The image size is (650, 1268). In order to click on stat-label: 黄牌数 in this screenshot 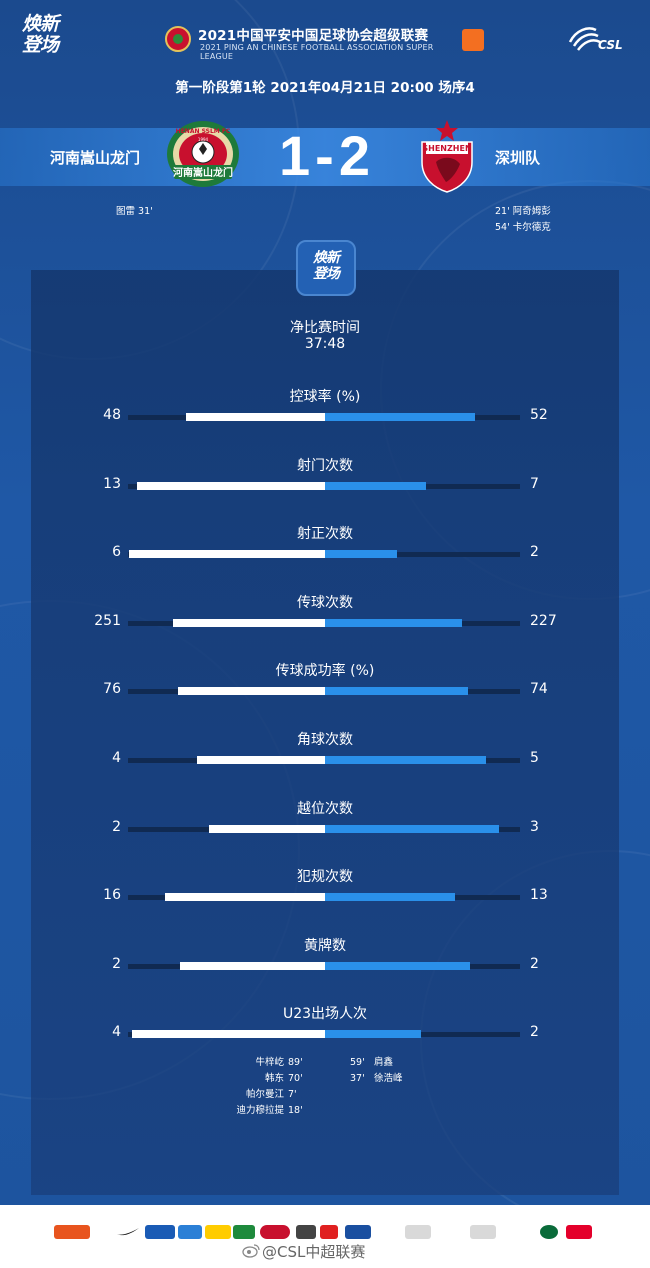, I will do `click(325, 946)`.